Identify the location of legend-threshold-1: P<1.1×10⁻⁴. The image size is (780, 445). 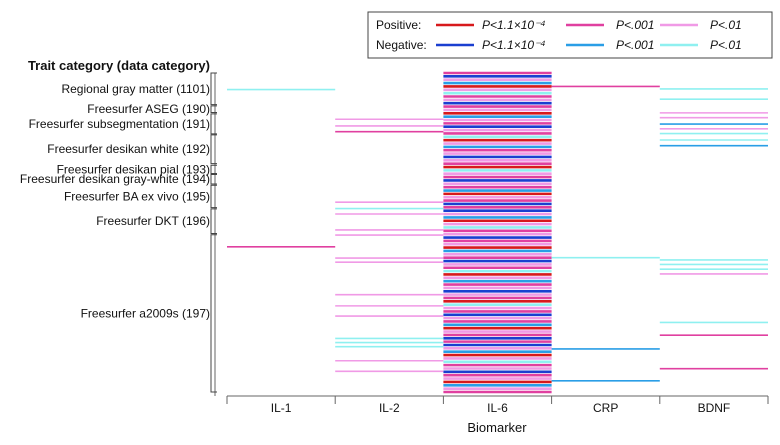
(514, 25).